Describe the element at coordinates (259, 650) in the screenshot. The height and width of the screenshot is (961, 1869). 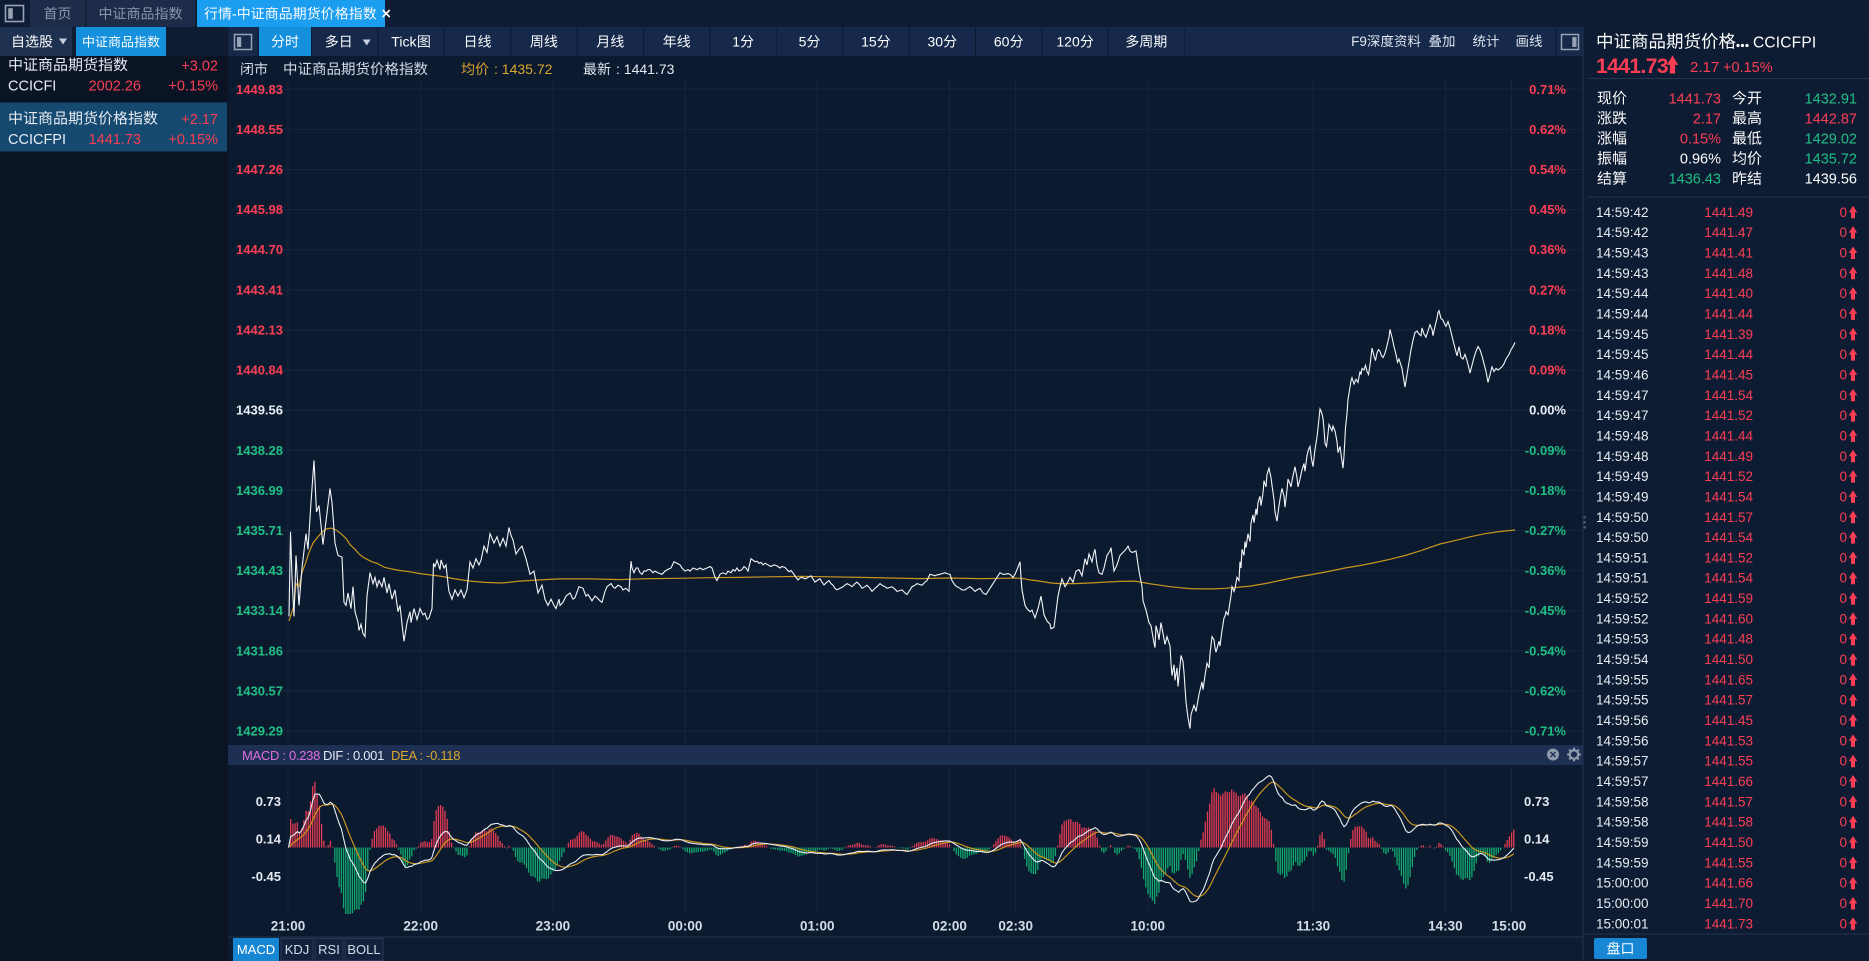
I see `svg-text: 1431.86` at that location.